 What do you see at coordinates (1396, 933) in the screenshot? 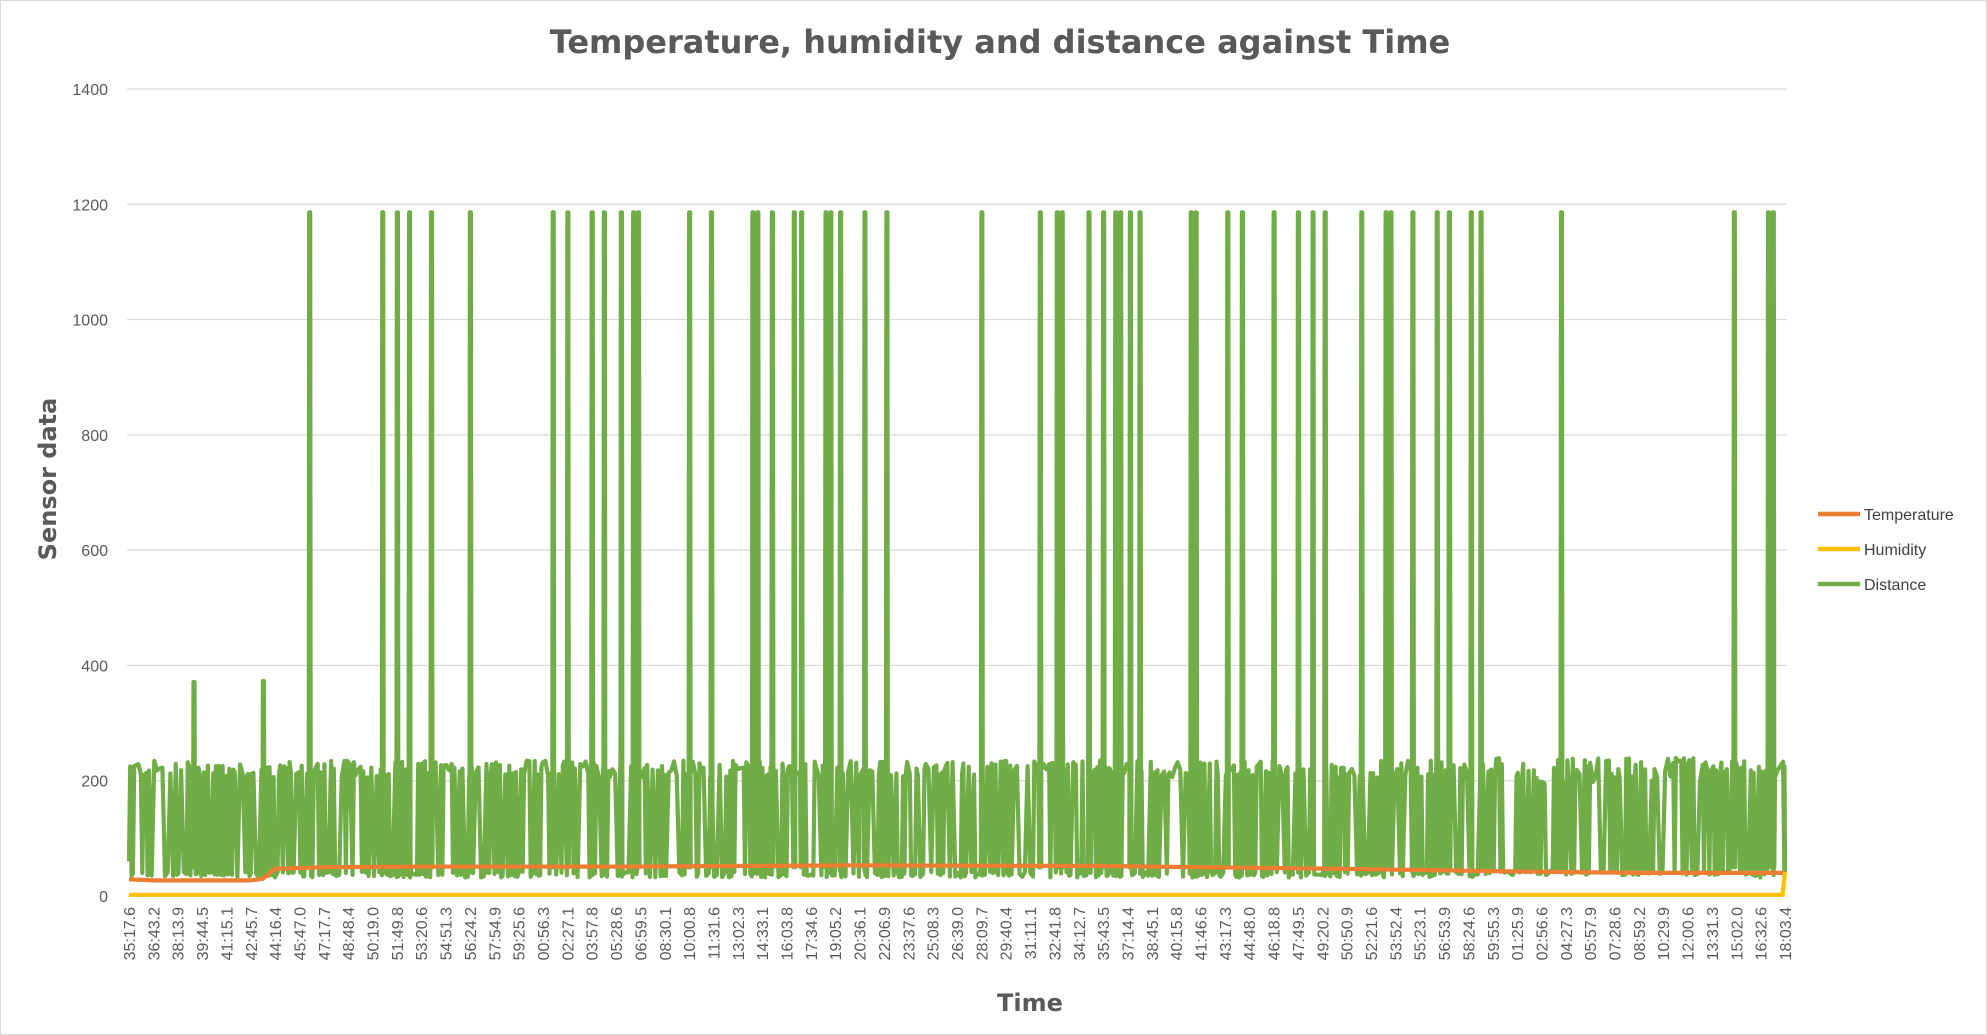
I see `x-tick-label: 53:52.4` at bounding box center [1396, 933].